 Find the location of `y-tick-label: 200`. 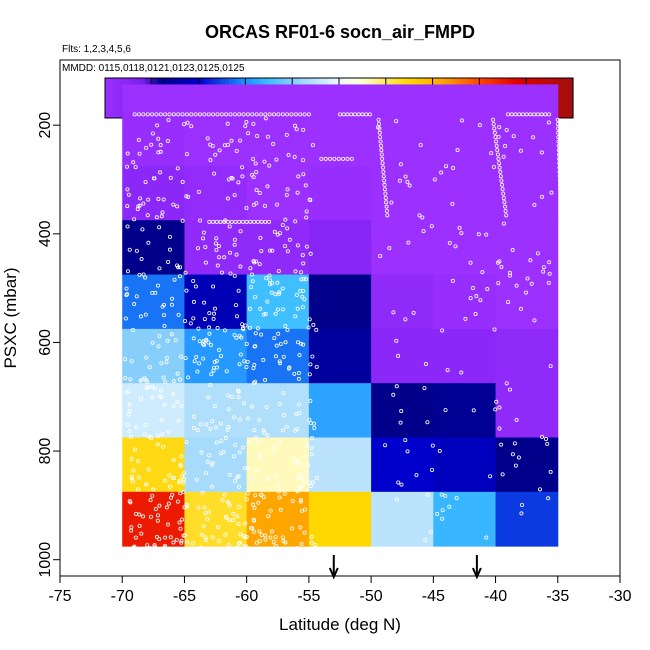

y-tick-label: 200 is located at coordinates (45, 125).